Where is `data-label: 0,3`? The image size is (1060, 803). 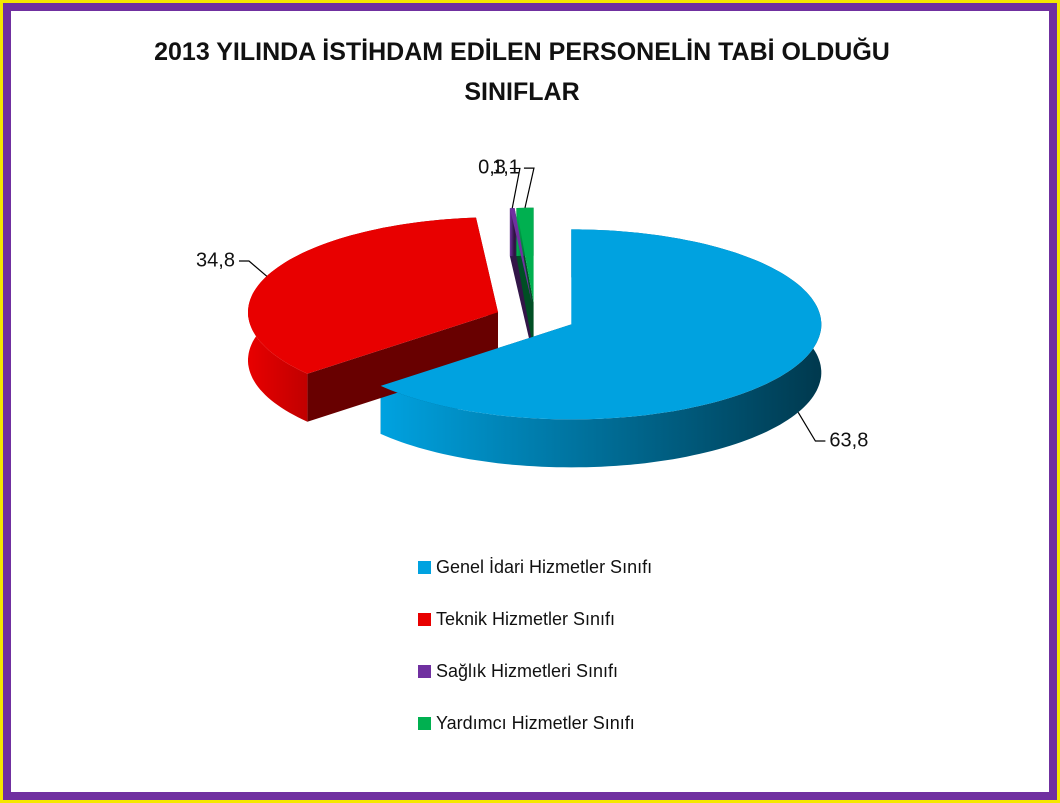
data-label: 0,3 is located at coordinates (492, 168).